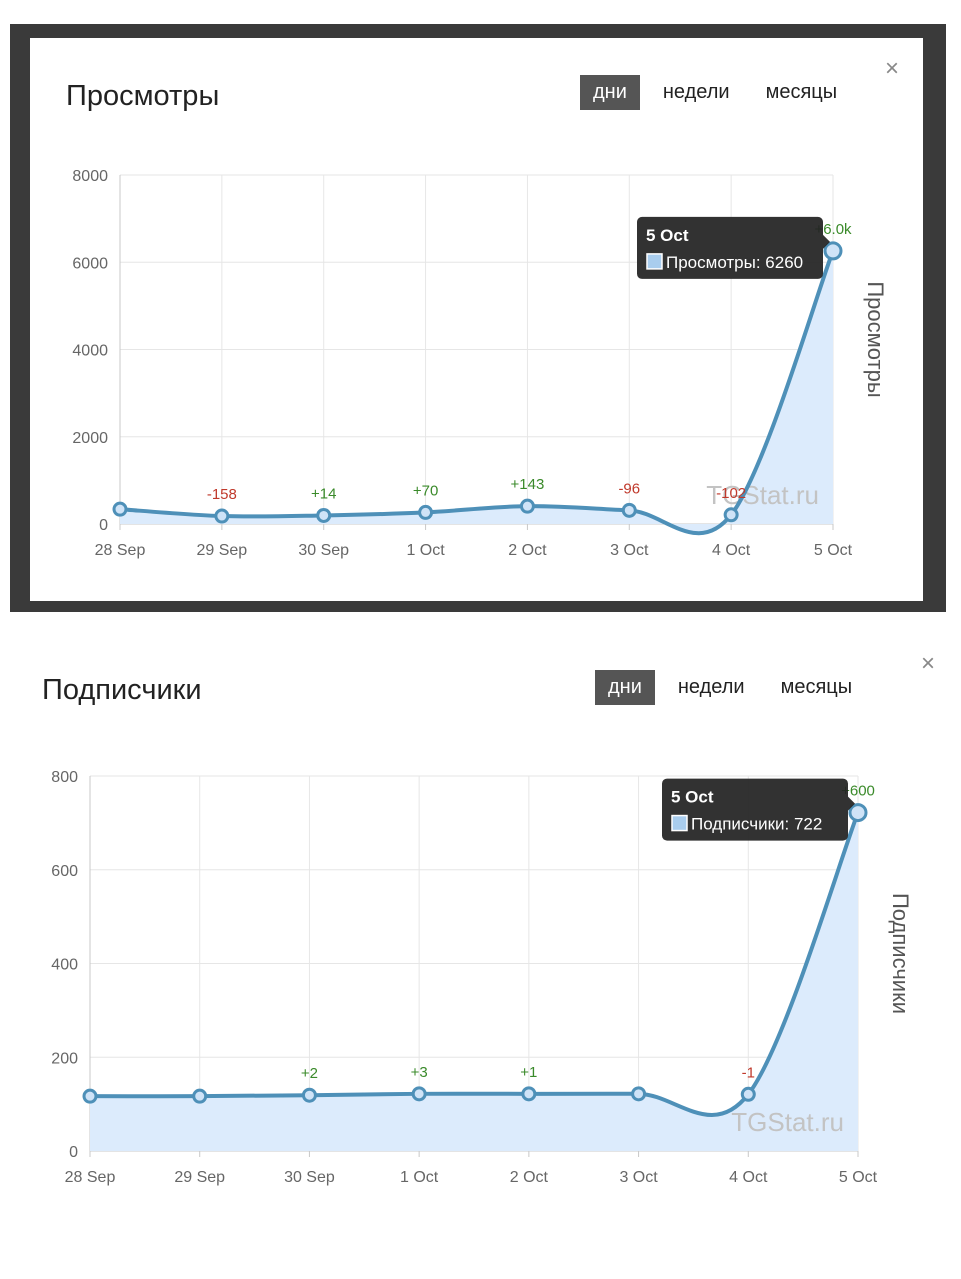 The image size is (961, 1279). I want to click on y-tick-label: 8000, so click(90, 176).